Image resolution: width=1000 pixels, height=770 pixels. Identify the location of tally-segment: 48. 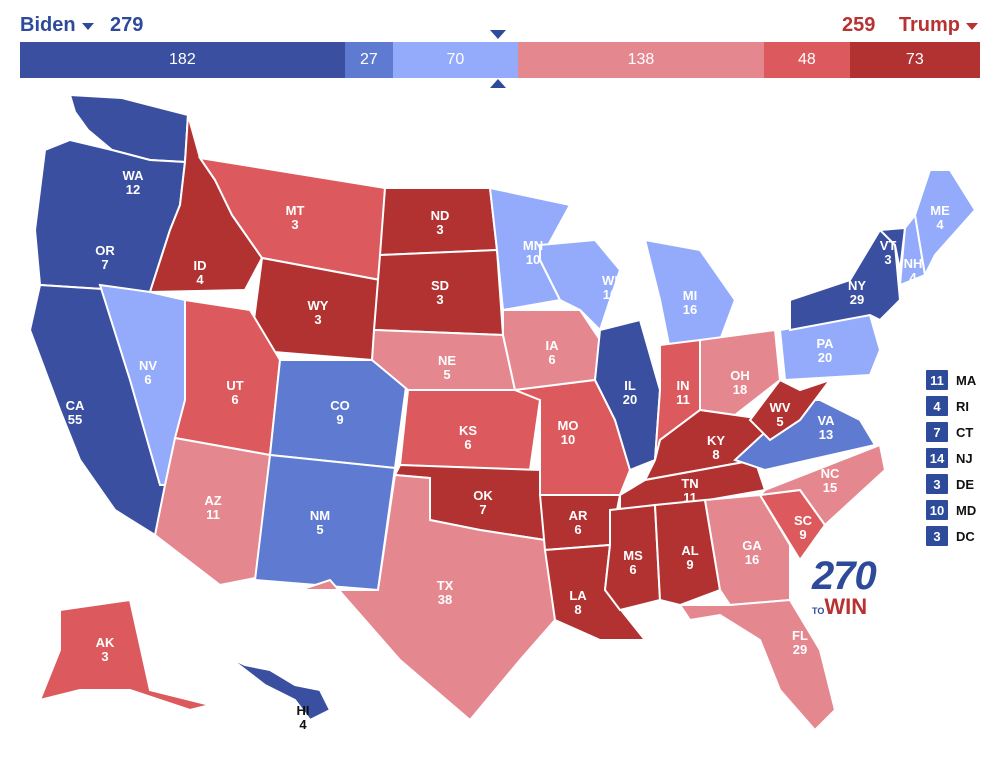
(807, 60).